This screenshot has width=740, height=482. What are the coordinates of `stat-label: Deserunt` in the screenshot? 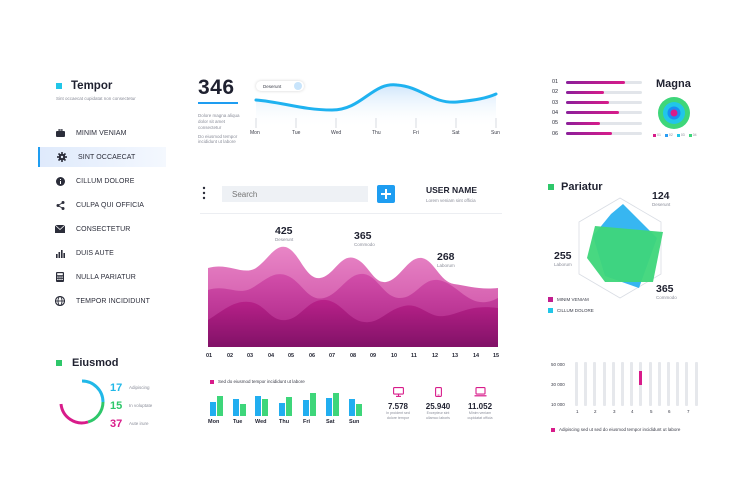 It's located at (661, 204).